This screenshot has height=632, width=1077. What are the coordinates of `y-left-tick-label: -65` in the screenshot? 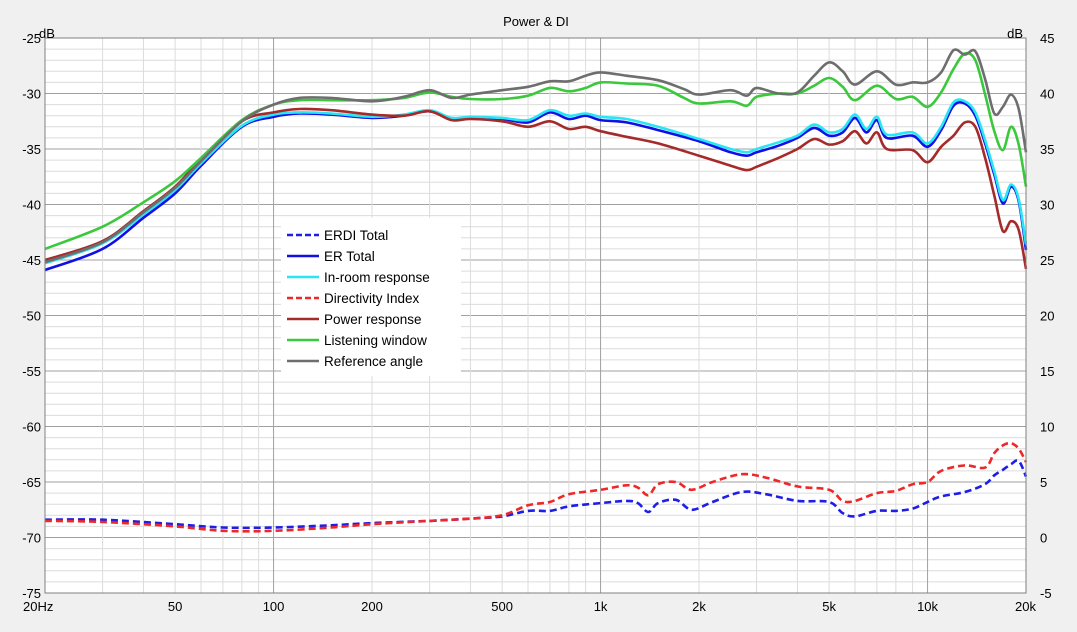 It's located at (31, 482).